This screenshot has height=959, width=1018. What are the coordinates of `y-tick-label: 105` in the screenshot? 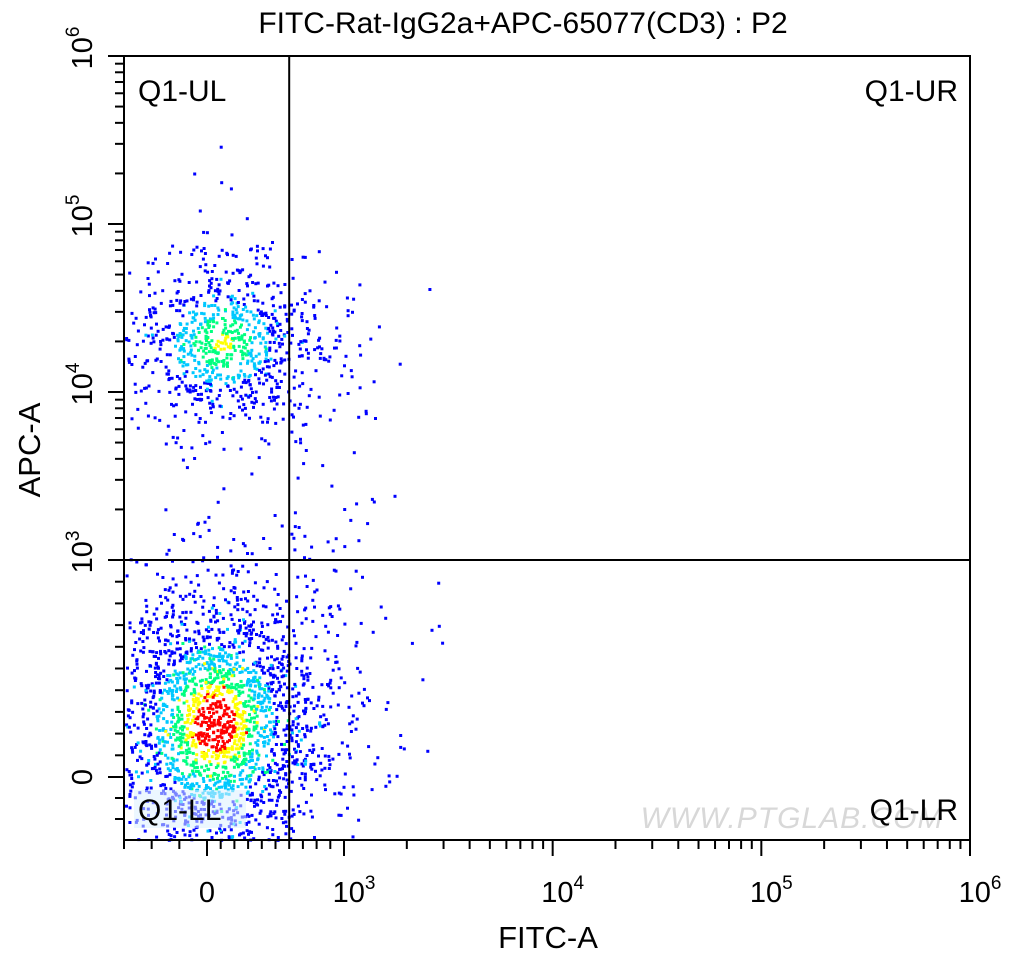 It's located at (81, 216).